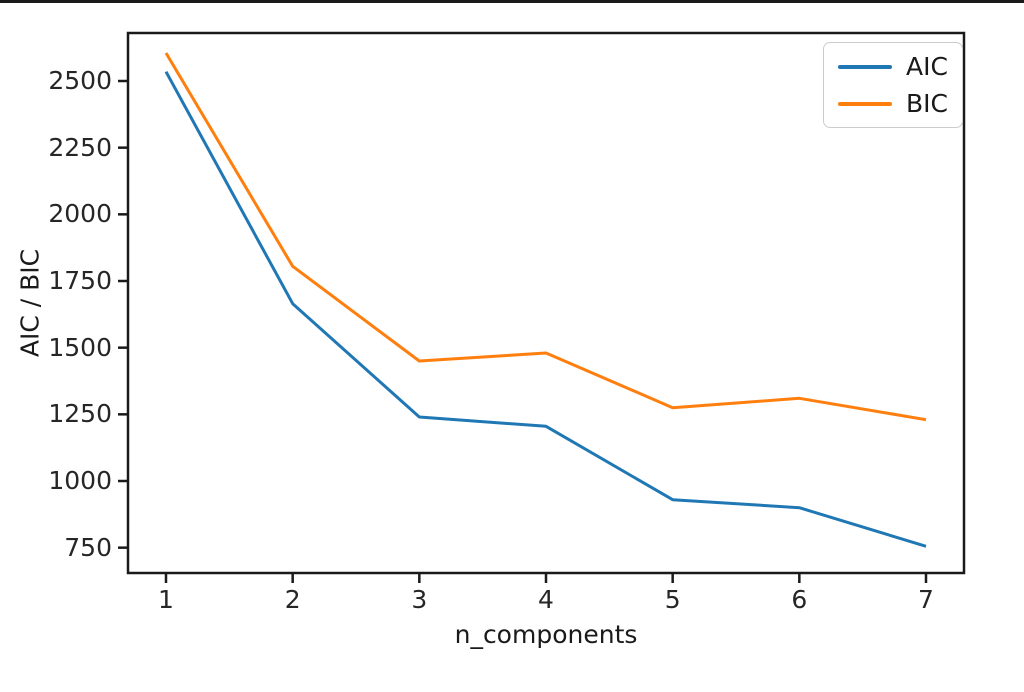  Describe the element at coordinates (80, 147) in the screenshot. I see `y-tick-label: 2250` at that location.